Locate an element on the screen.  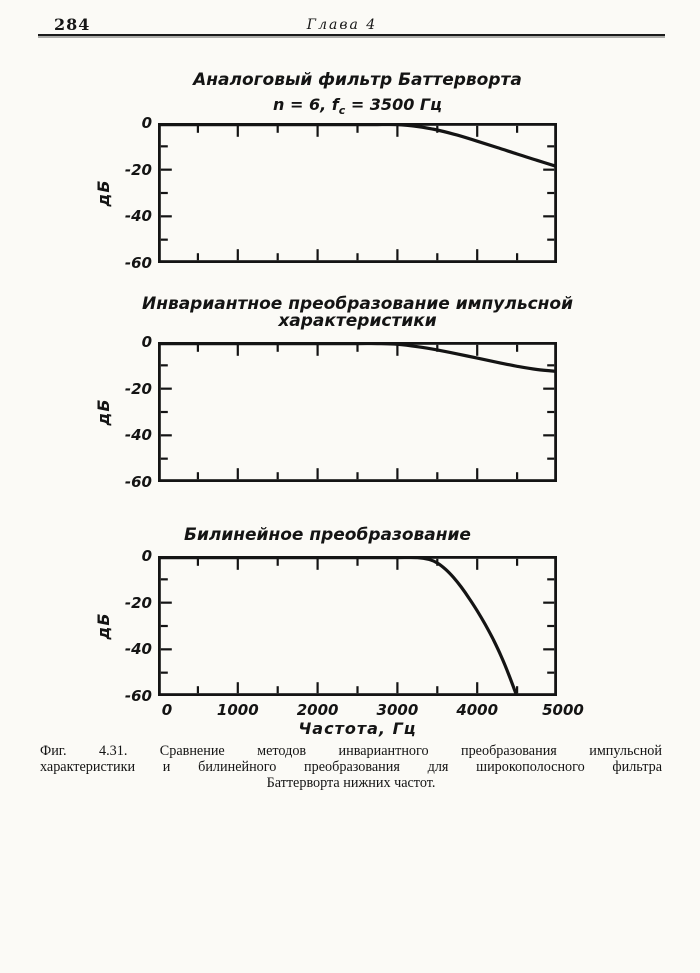
x-tick-label: 4000 is located at coordinates (477, 710).